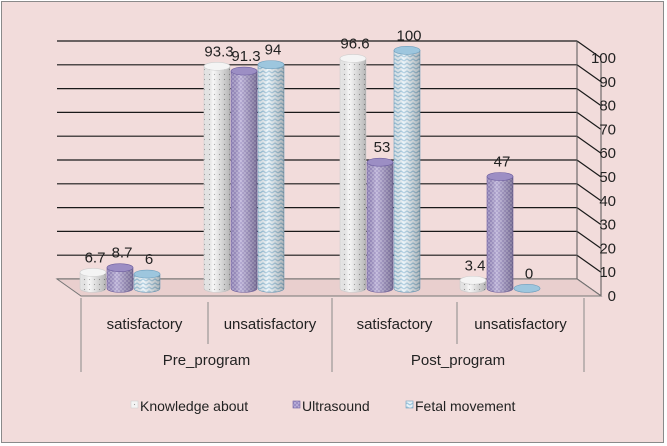  I want to click on data-label: 6, so click(149, 259).